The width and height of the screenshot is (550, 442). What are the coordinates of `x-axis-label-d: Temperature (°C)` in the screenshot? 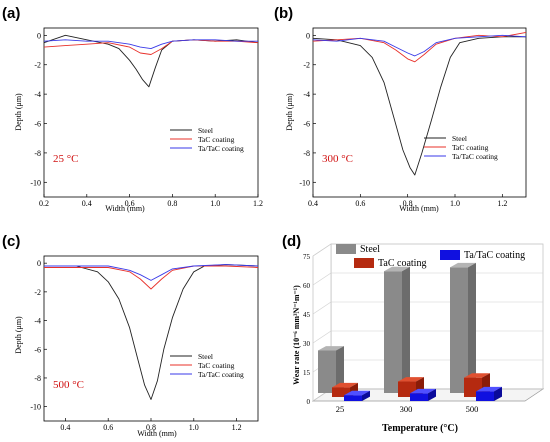 It's located at (420, 428).